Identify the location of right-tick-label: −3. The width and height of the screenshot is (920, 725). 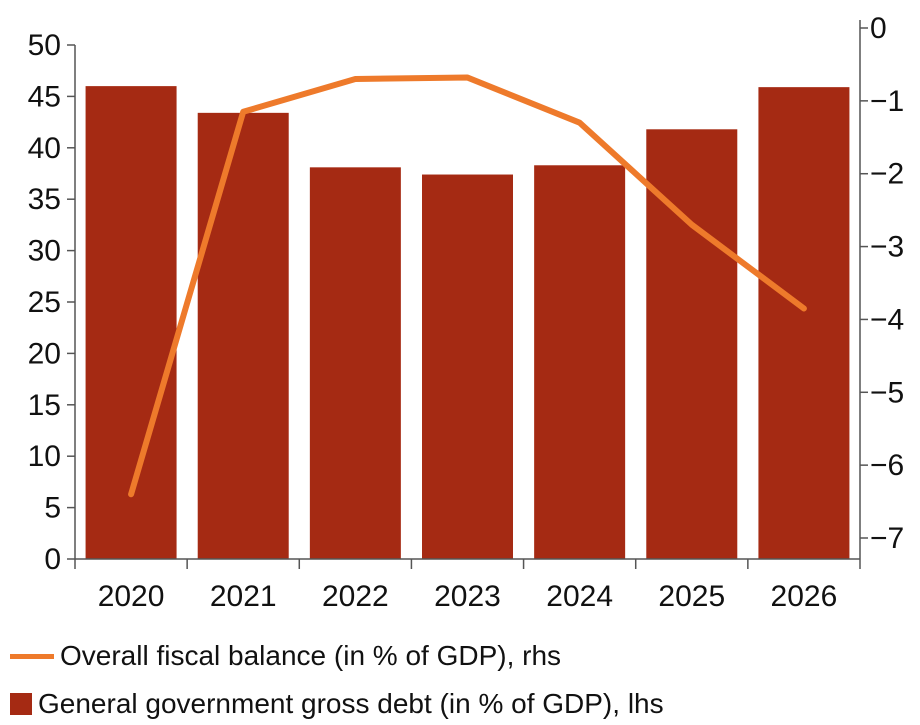
(887, 247).